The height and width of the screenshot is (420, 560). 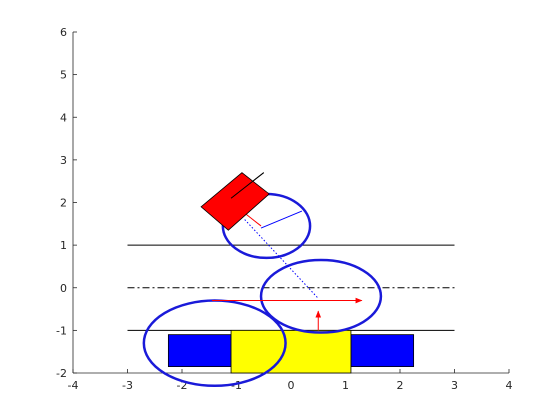 What do you see at coordinates (236, 385) in the screenshot?
I see `x-tick-label: -1` at bounding box center [236, 385].